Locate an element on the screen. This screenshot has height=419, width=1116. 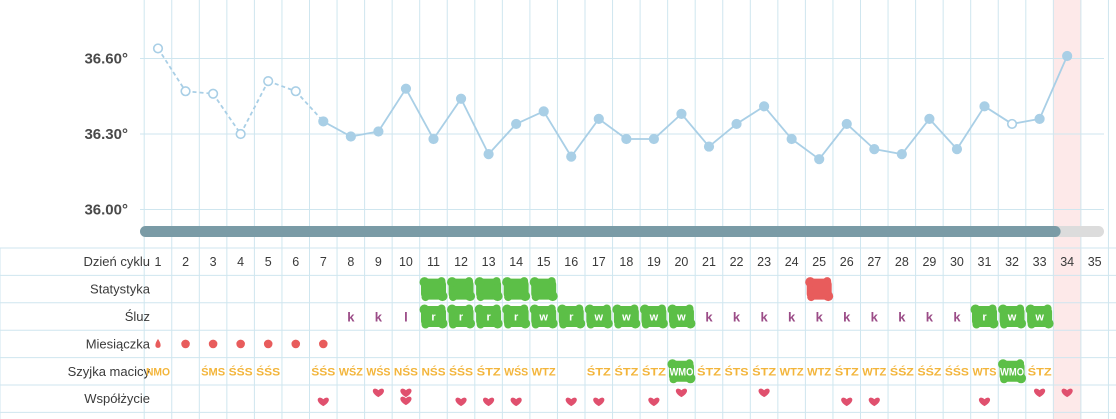
day-number: 14 is located at coordinates (516, 262).